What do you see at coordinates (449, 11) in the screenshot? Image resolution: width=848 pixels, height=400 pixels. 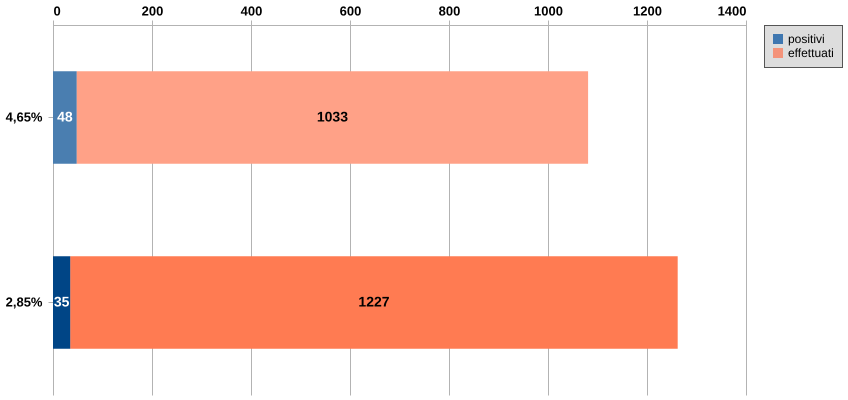 I see `x-tick-label: 800` at bounding box center [449, 11].